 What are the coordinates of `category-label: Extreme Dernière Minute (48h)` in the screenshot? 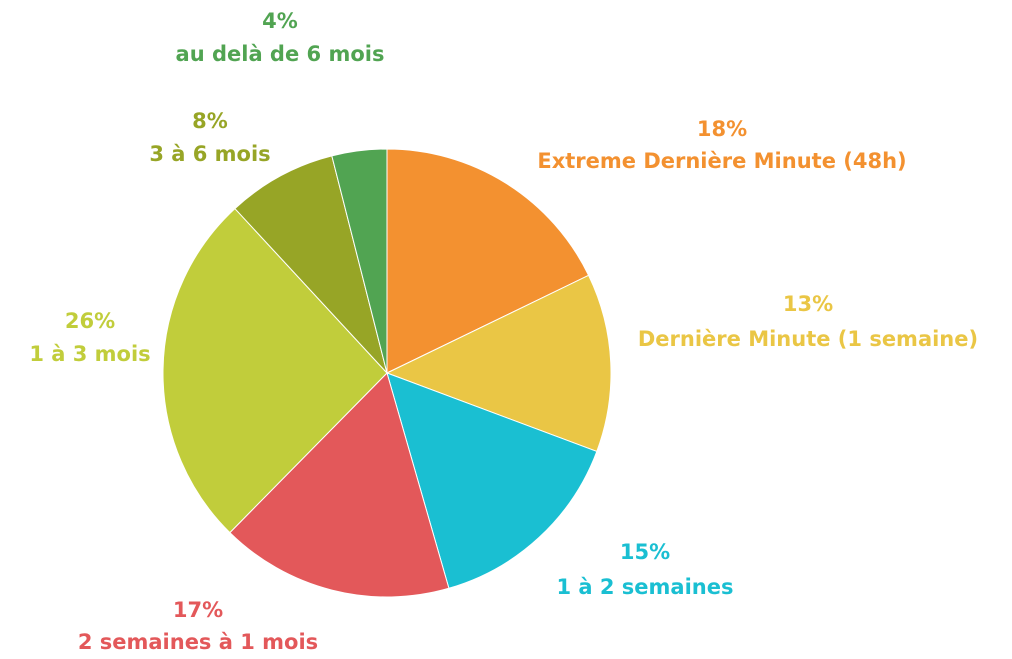 It's located at (721, 161).